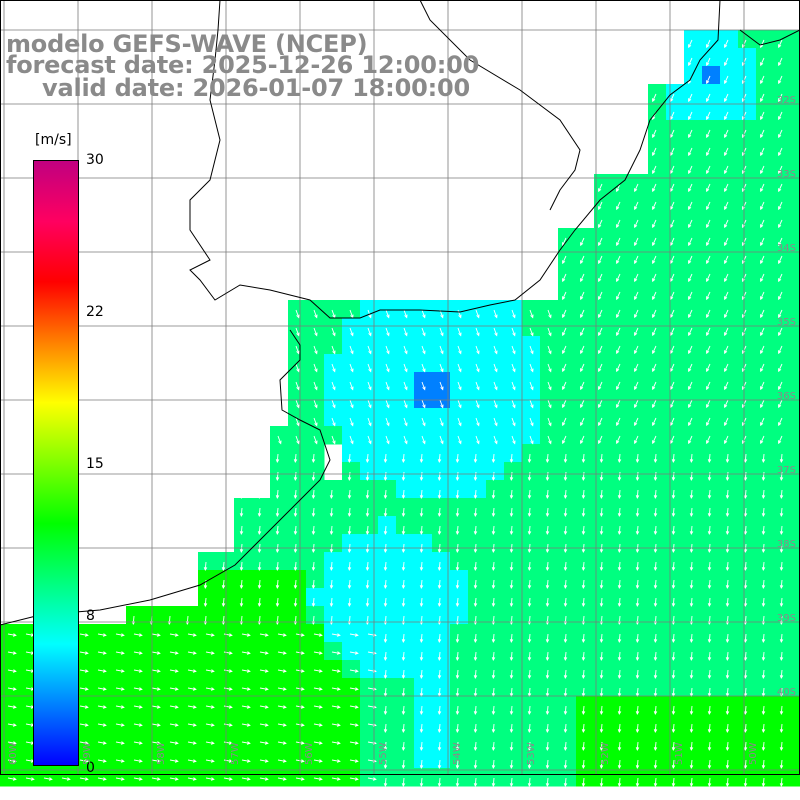  I want to click on colorbar-tick: 22, so click(95, 312).